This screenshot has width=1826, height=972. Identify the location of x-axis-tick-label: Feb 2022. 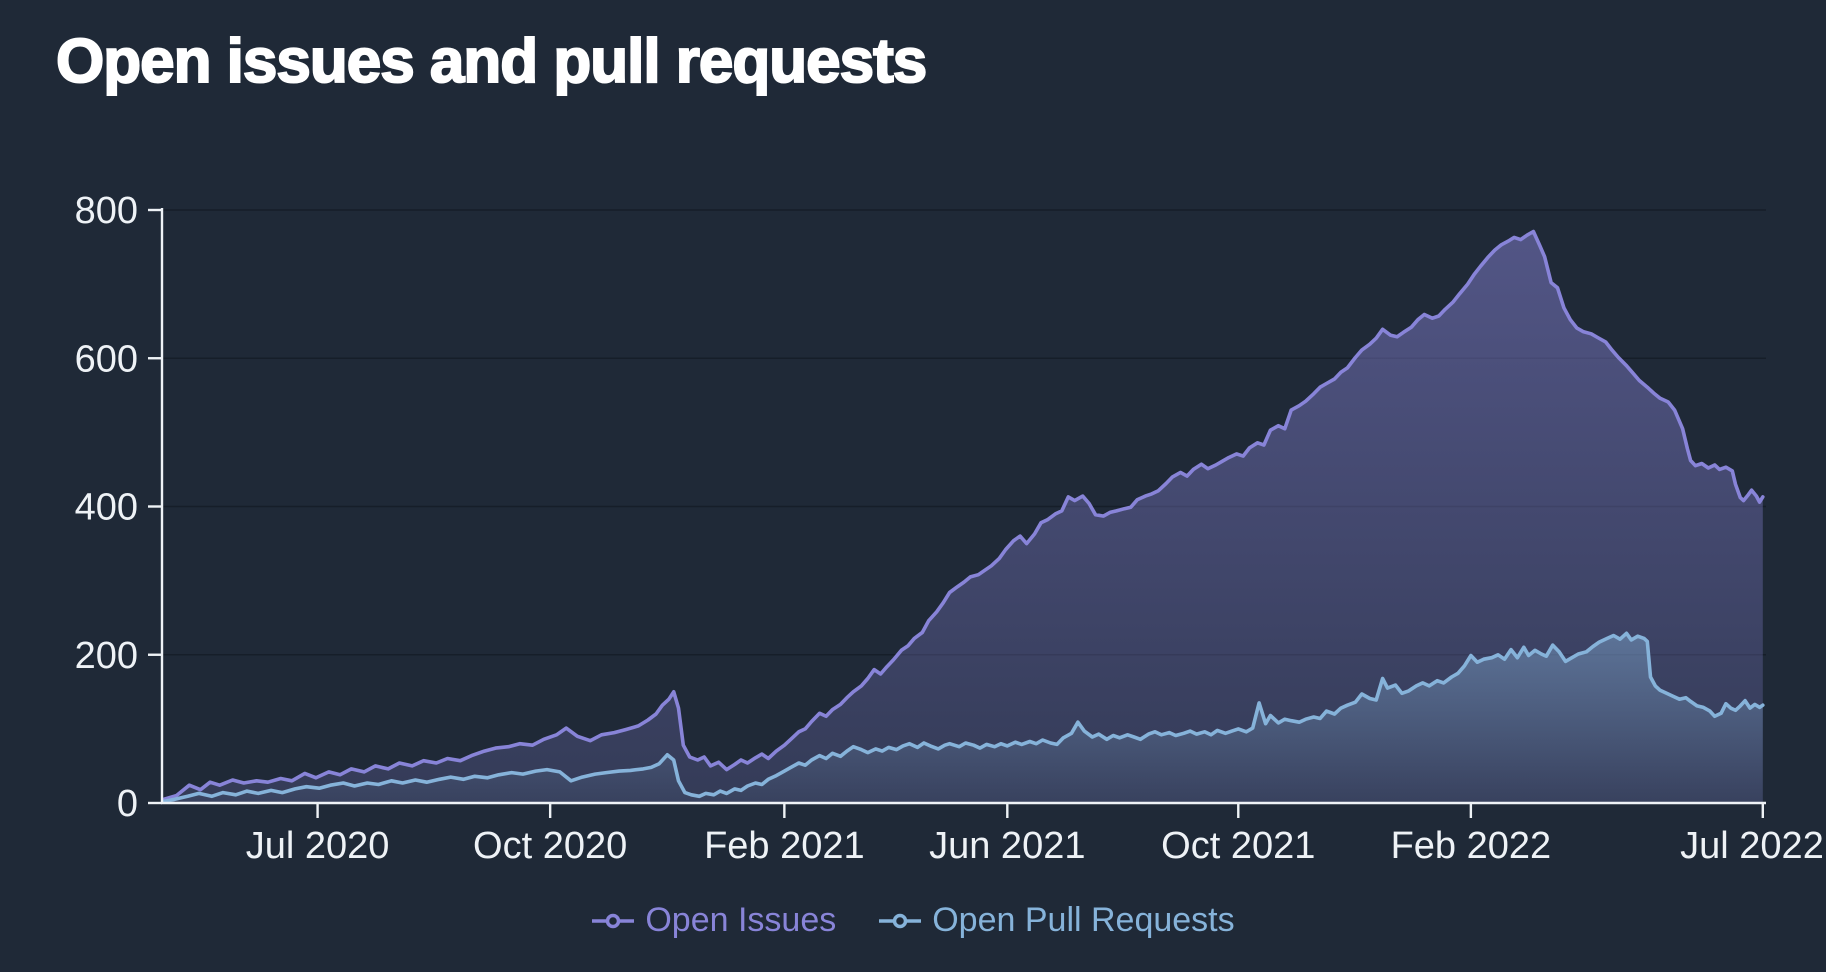
(1471, 846).